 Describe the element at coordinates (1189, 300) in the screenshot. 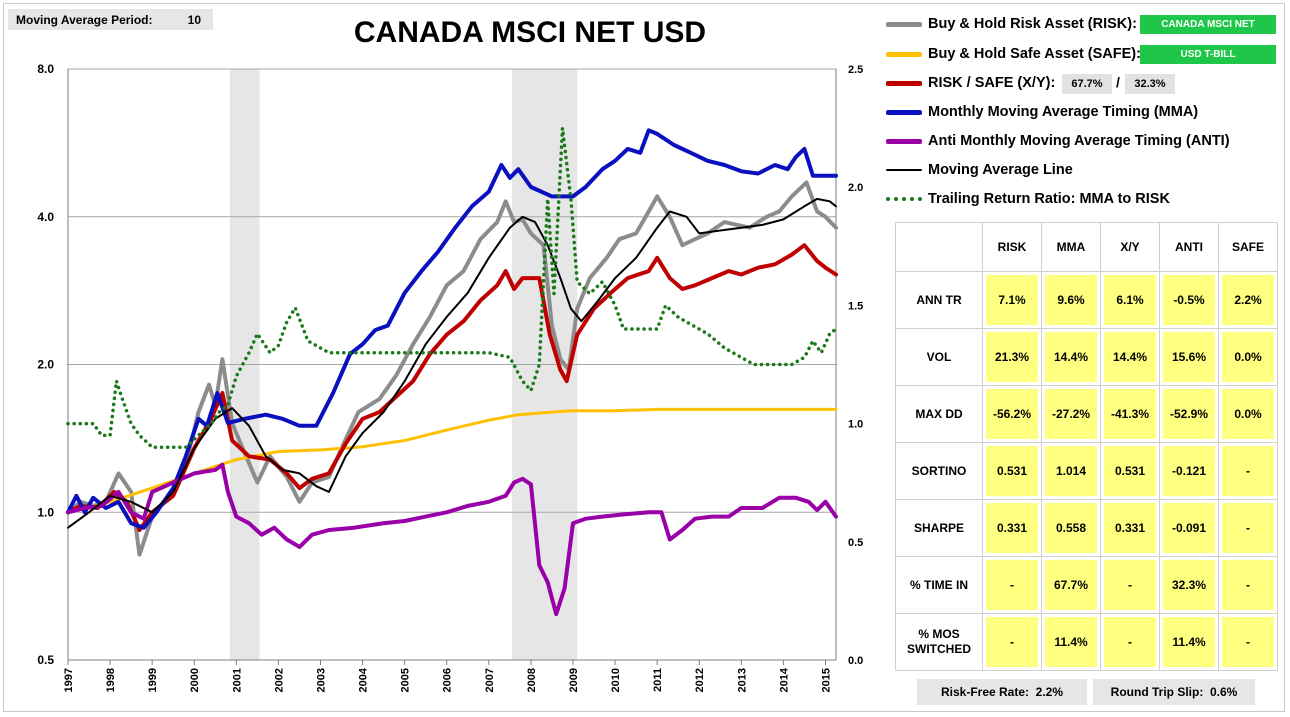

I see `stats-value: -0.5%` at that location.